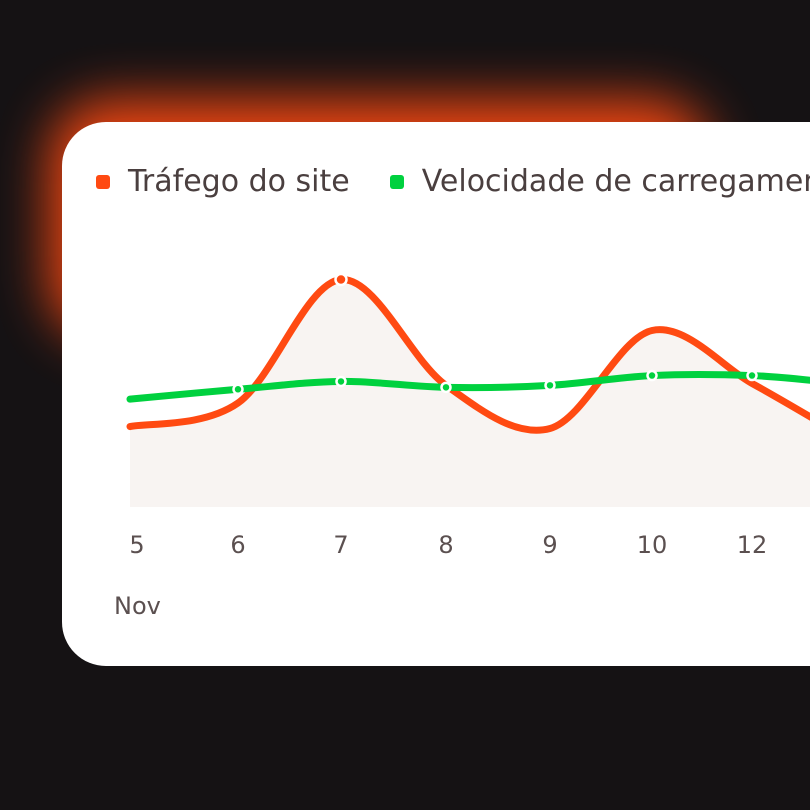  Describe the element at coordinates (137, 606) in the screenshot. I see `x-axis-month-label: Nov` at that location.